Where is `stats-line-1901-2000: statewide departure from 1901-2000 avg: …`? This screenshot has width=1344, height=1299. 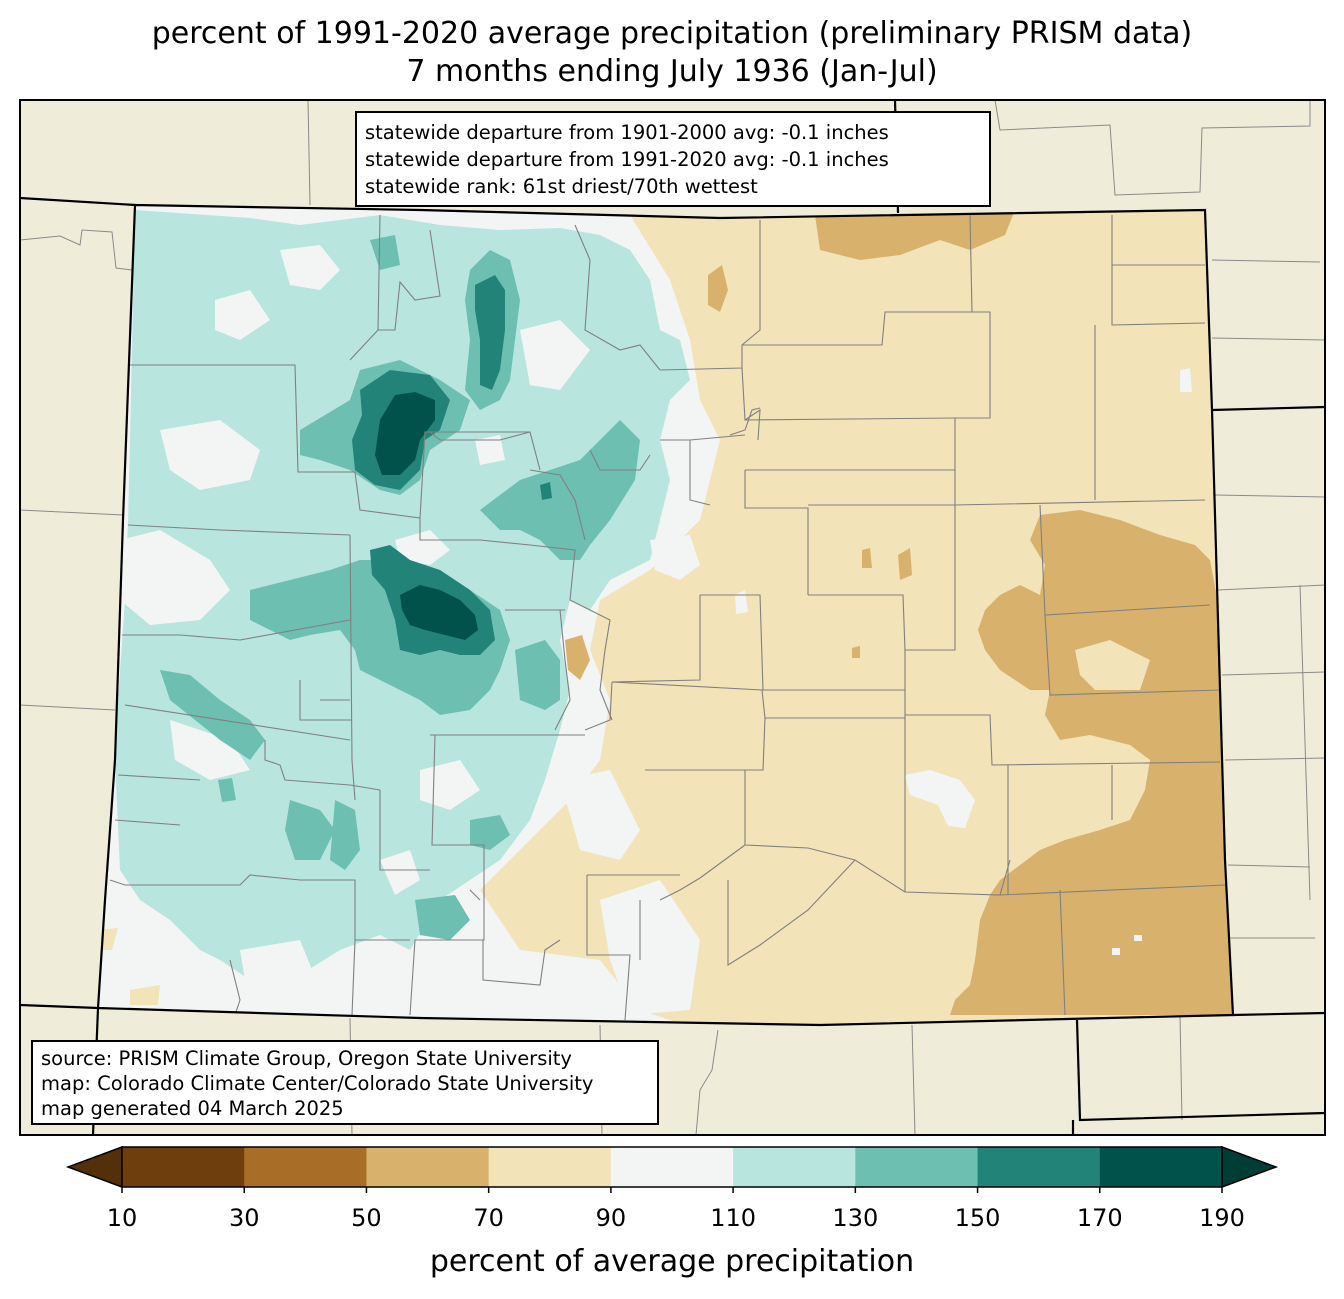
stats-line-1901-2000: statewide departure from 1901-2000 avg: … is located at coordinates (627, 132).